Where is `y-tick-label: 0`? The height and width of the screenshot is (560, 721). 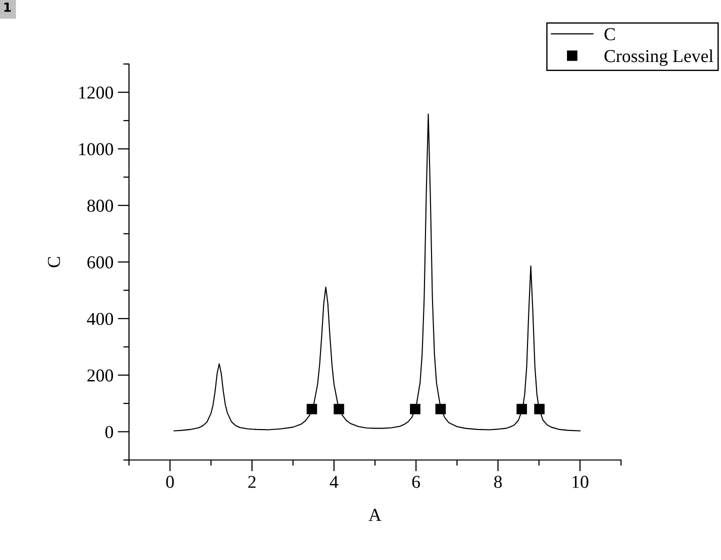 y-tick-label: 0 is located at coordinates (109, 432).